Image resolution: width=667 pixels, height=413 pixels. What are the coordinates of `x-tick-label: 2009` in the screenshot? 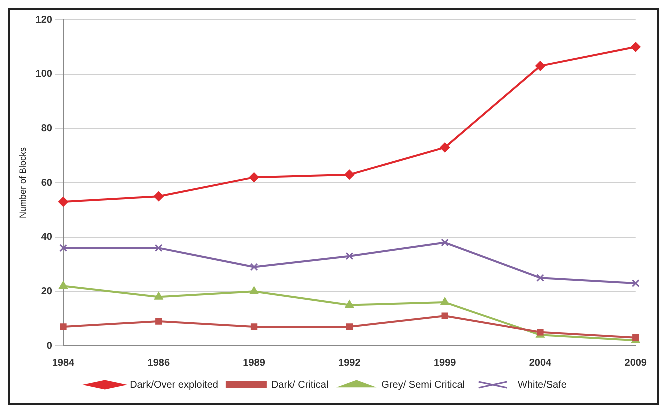 It's located at (636, 363).